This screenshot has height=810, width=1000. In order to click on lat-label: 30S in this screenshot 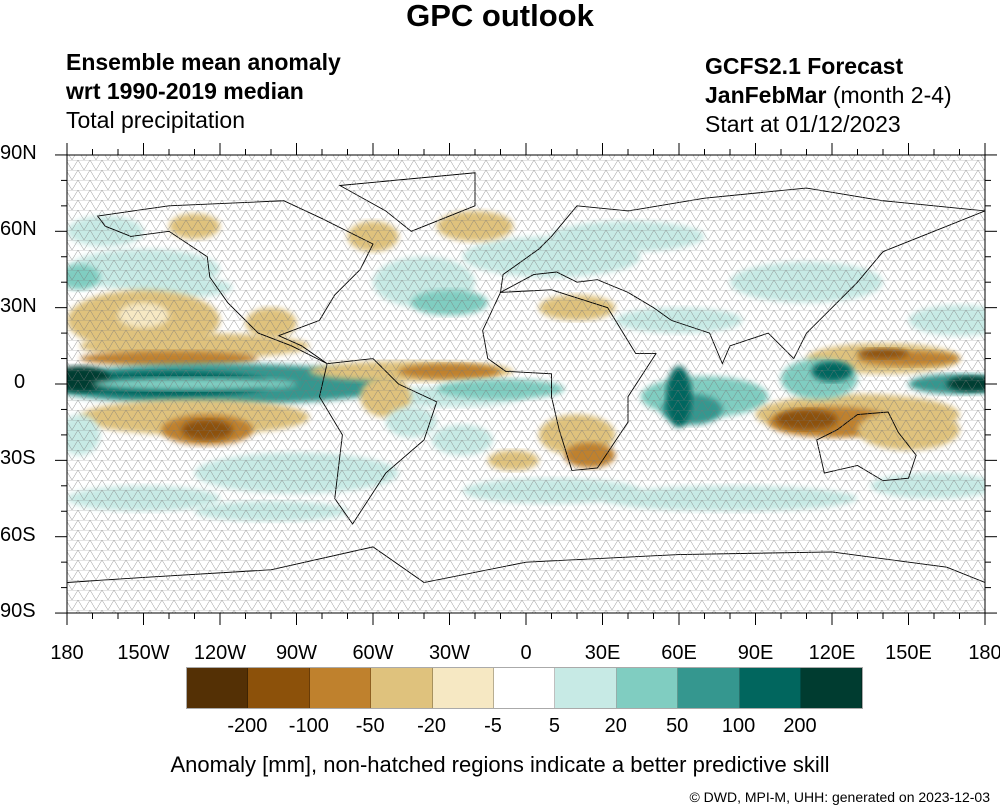, I will do `click(18, 458)`.